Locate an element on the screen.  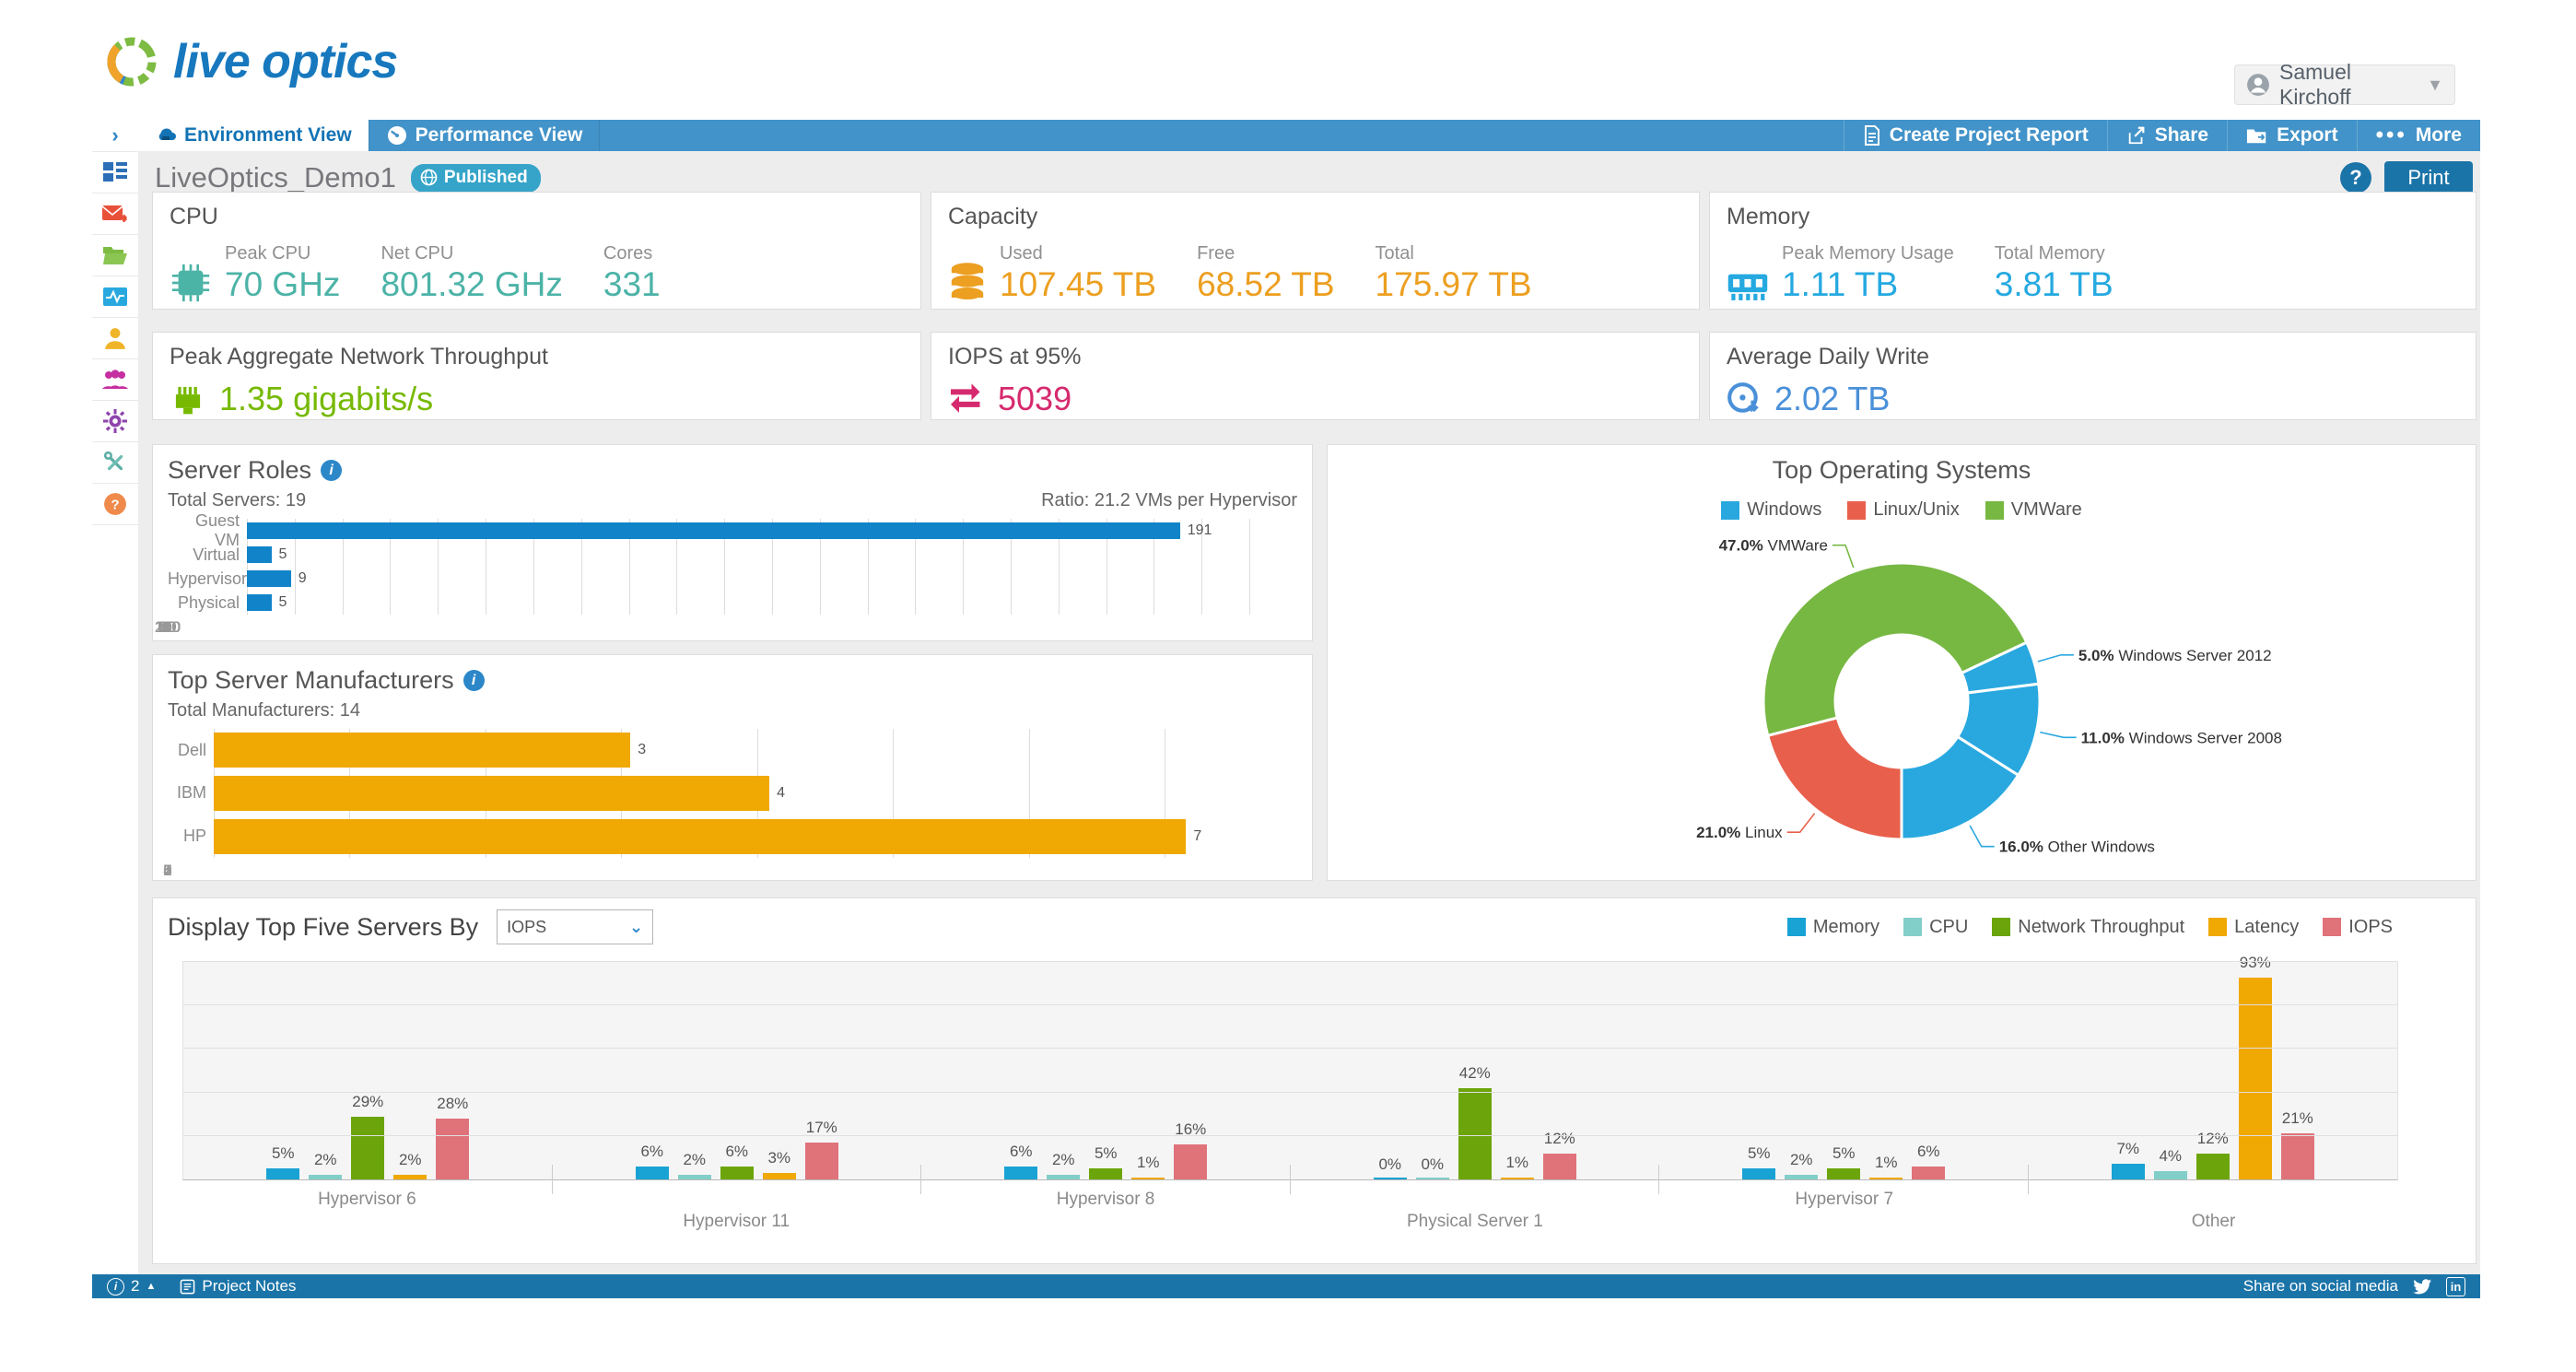
axis-tick-label: 90 is located at coordinates (167, 627).